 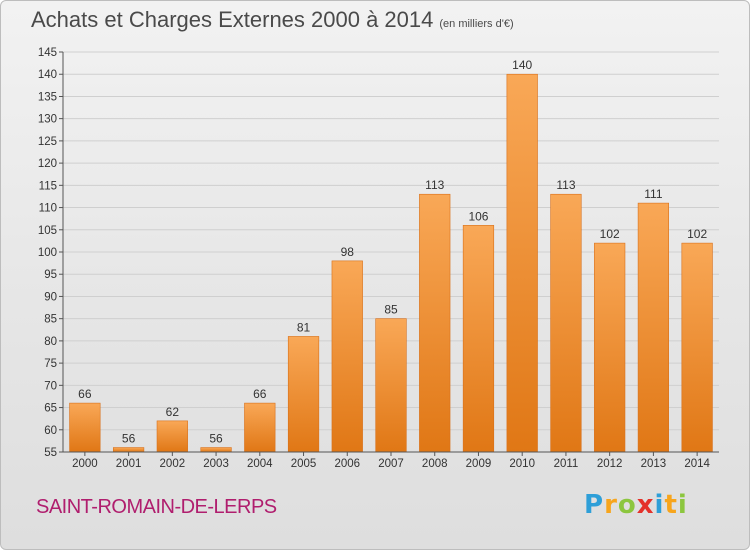 What do you see at coordinates (434, 185) in the screenshot?
I see `data-label-2008: 113` at bounding box center [434, 185].